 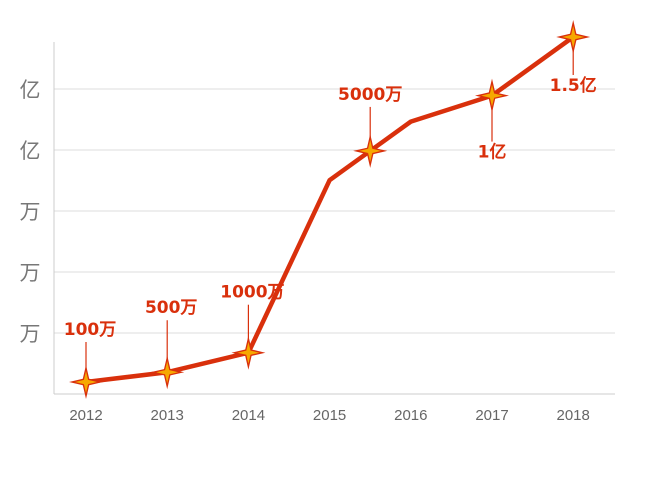 What do you see at coordinates (573, 85) in the screenshot?
I see `data-label: 1.5亿` at bounding box center [573, 85].